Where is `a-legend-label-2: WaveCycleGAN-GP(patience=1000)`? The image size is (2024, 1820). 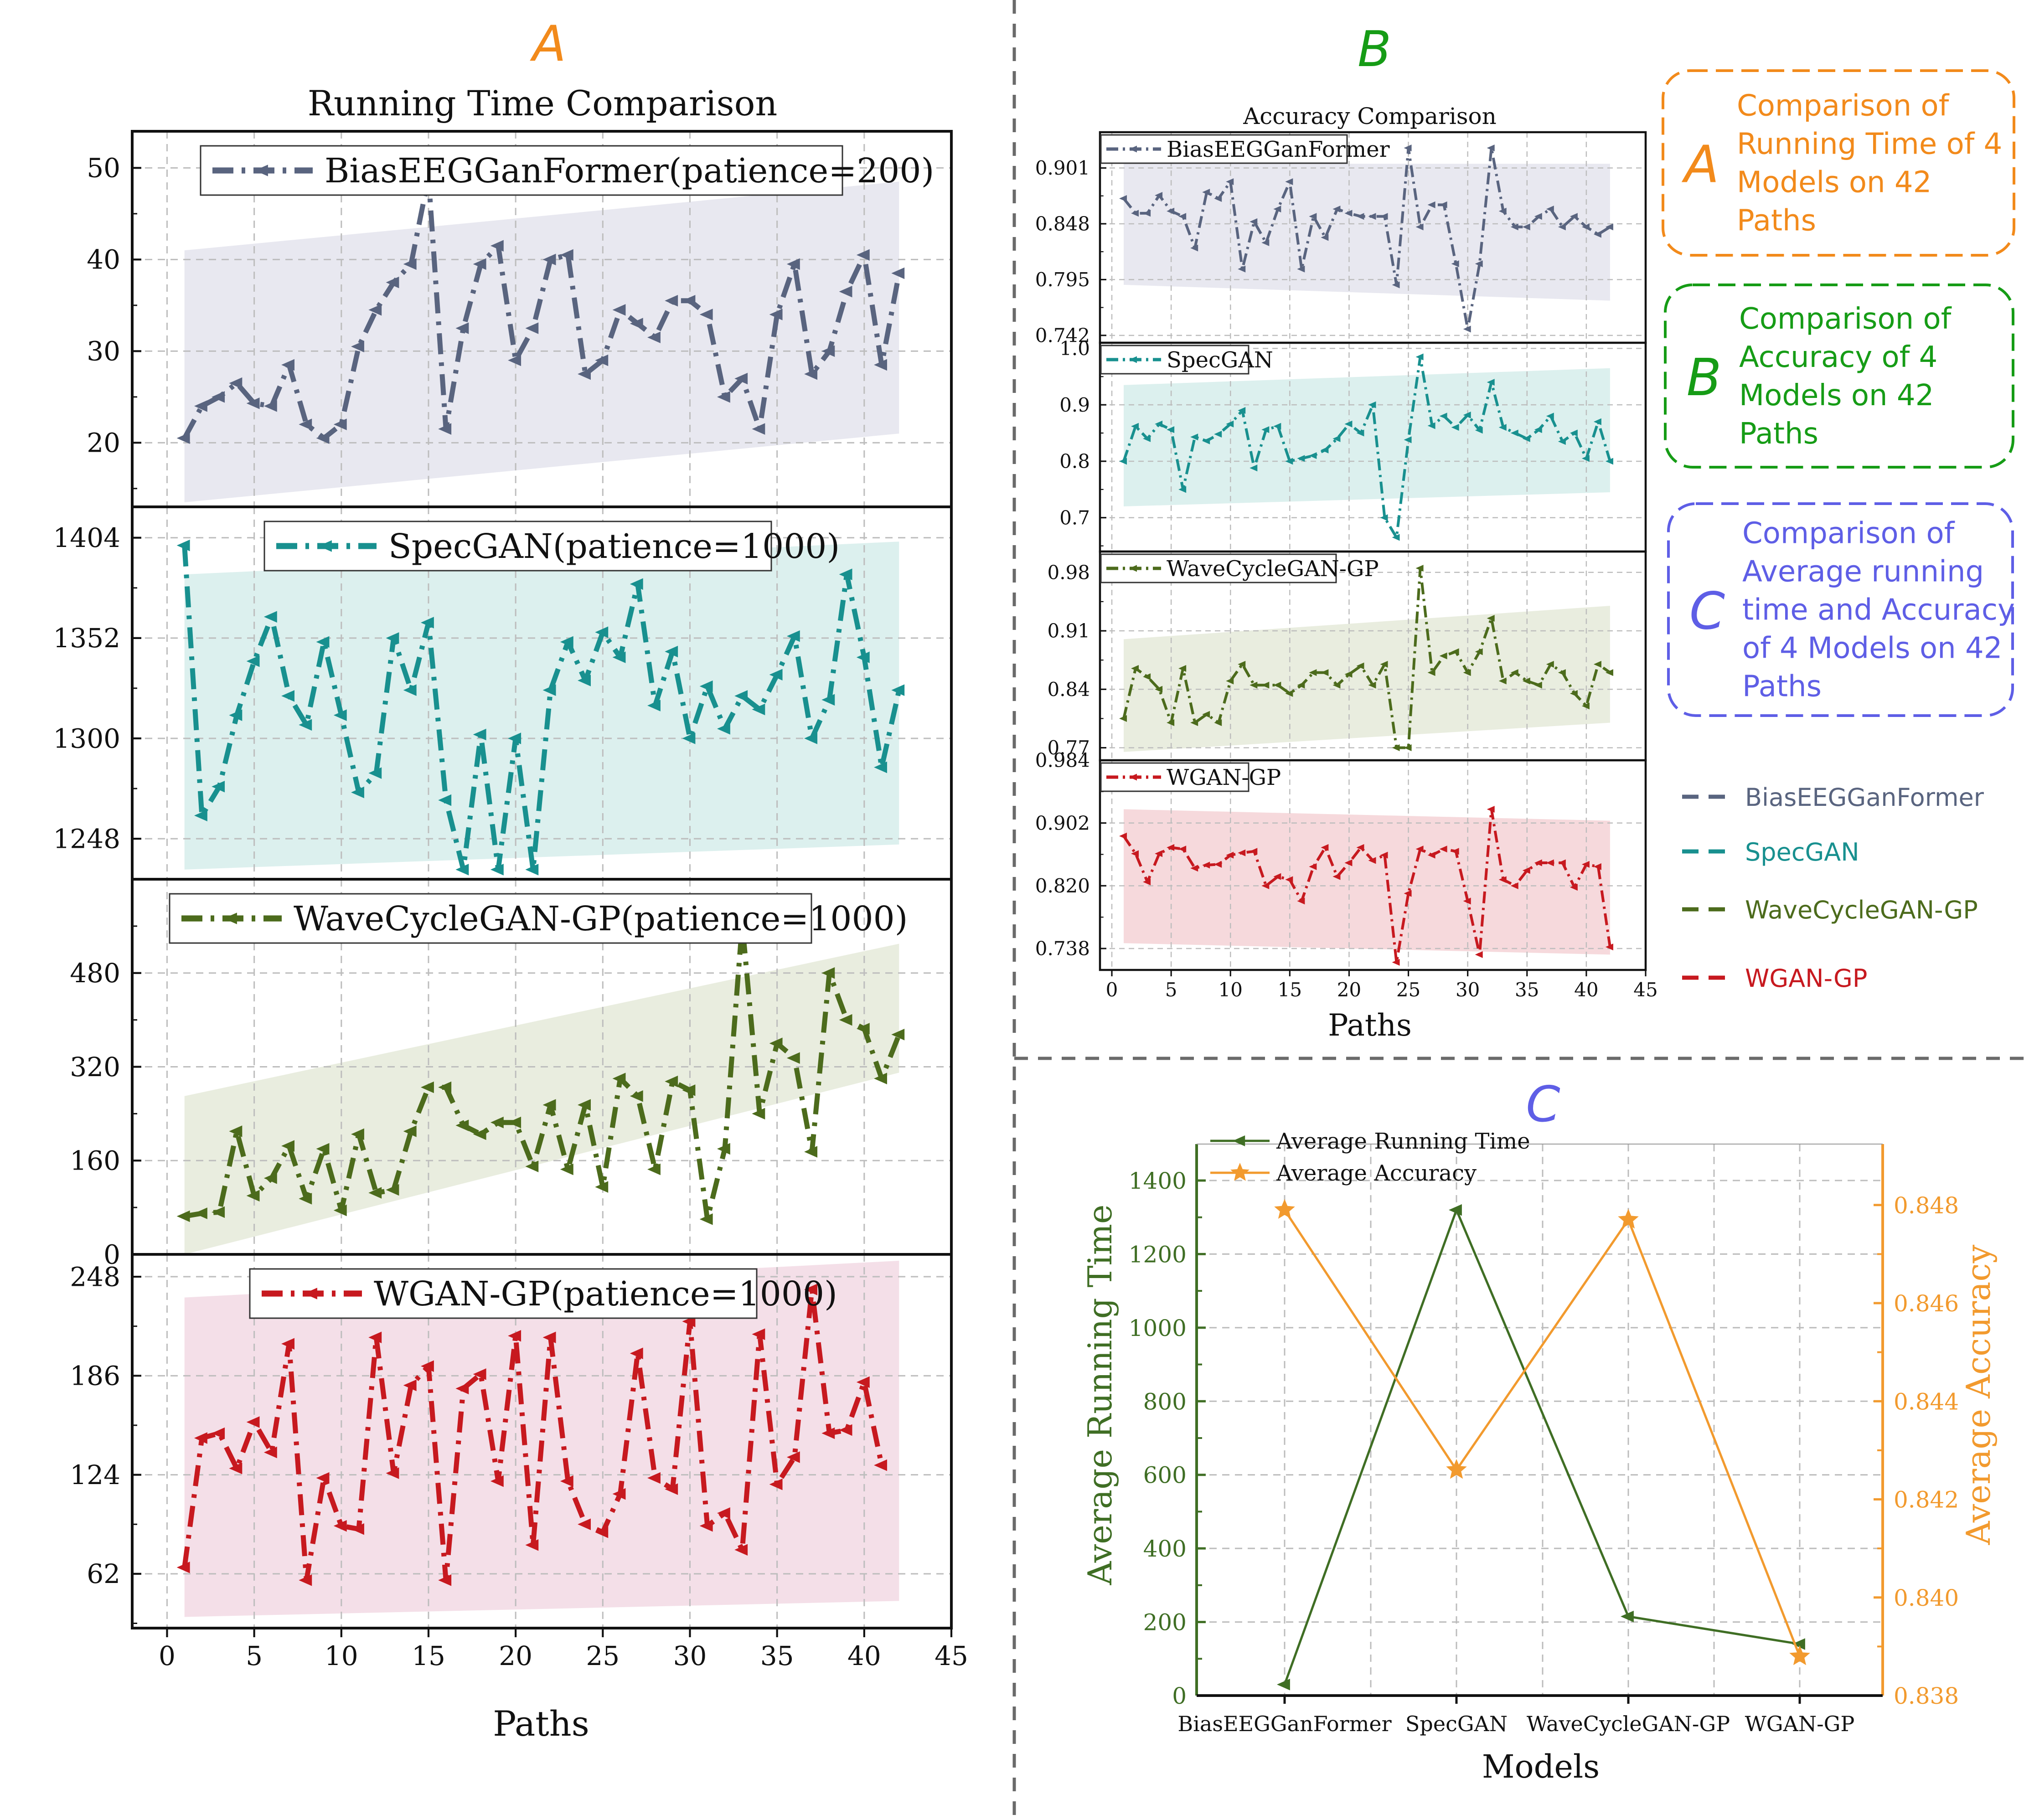
a-legend-label-2: WaveCycleGAN-GP(patience=1000) is located at coordinates (601, 918).